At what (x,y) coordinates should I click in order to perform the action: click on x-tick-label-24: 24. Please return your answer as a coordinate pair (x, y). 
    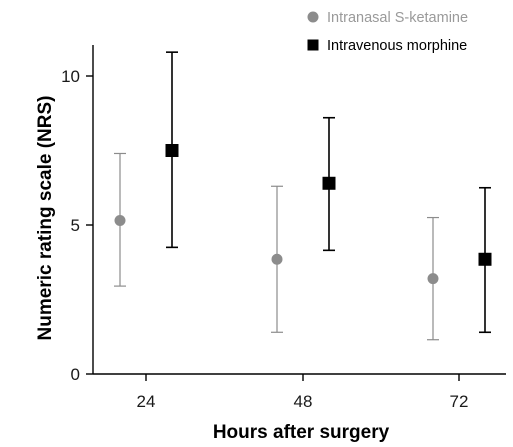
    Looking at the image, I should click on (146, 401).